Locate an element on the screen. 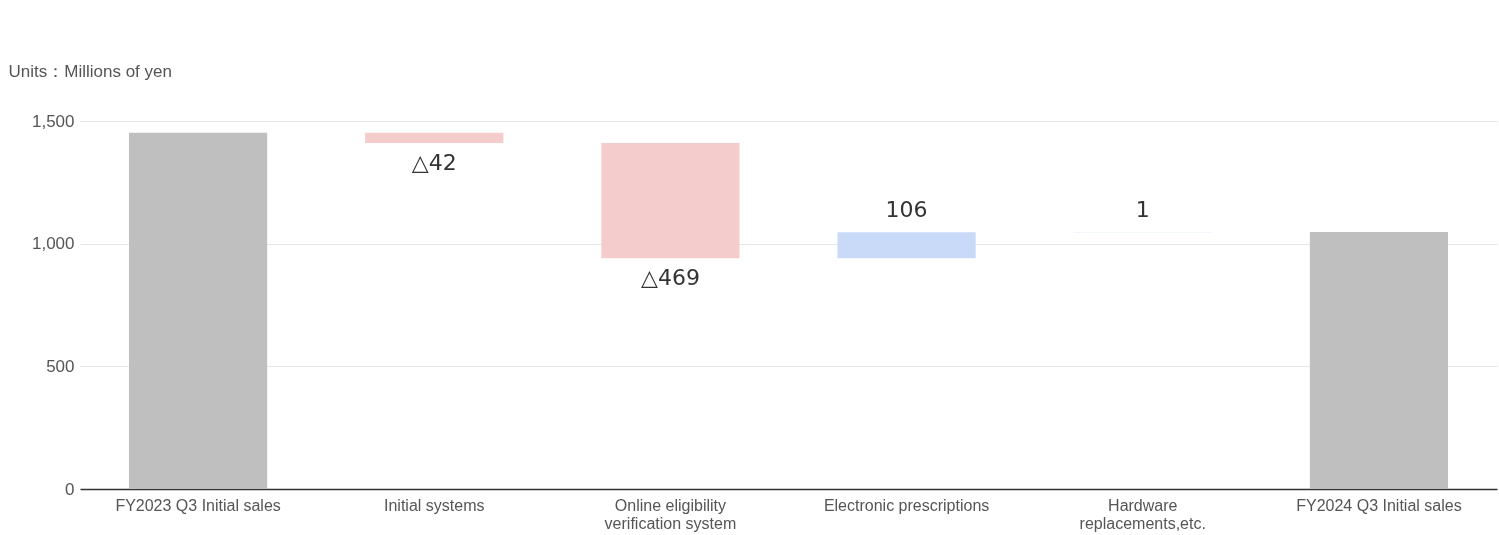  x-tick-label: Electronic prescriptions is located at coordinates (906, 505).